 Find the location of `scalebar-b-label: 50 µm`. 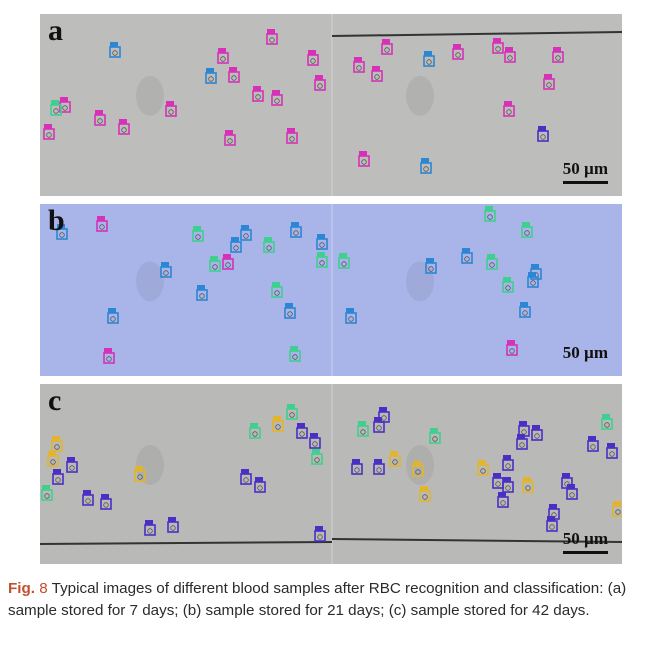

scalebar-b-label: 50 µm is located at coordinates (585, 352).